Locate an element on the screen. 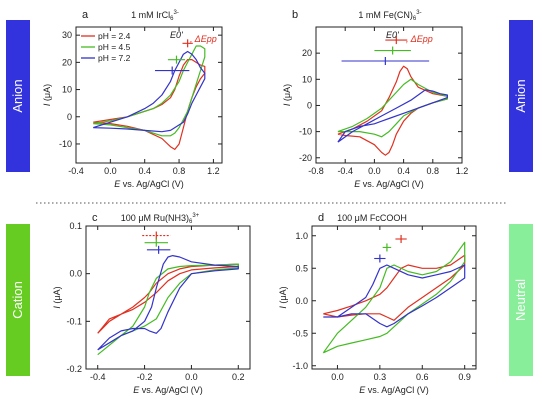 This screenshot has width=542, height=407. y-tick-label: -20 is located at coordinates (305, 158).